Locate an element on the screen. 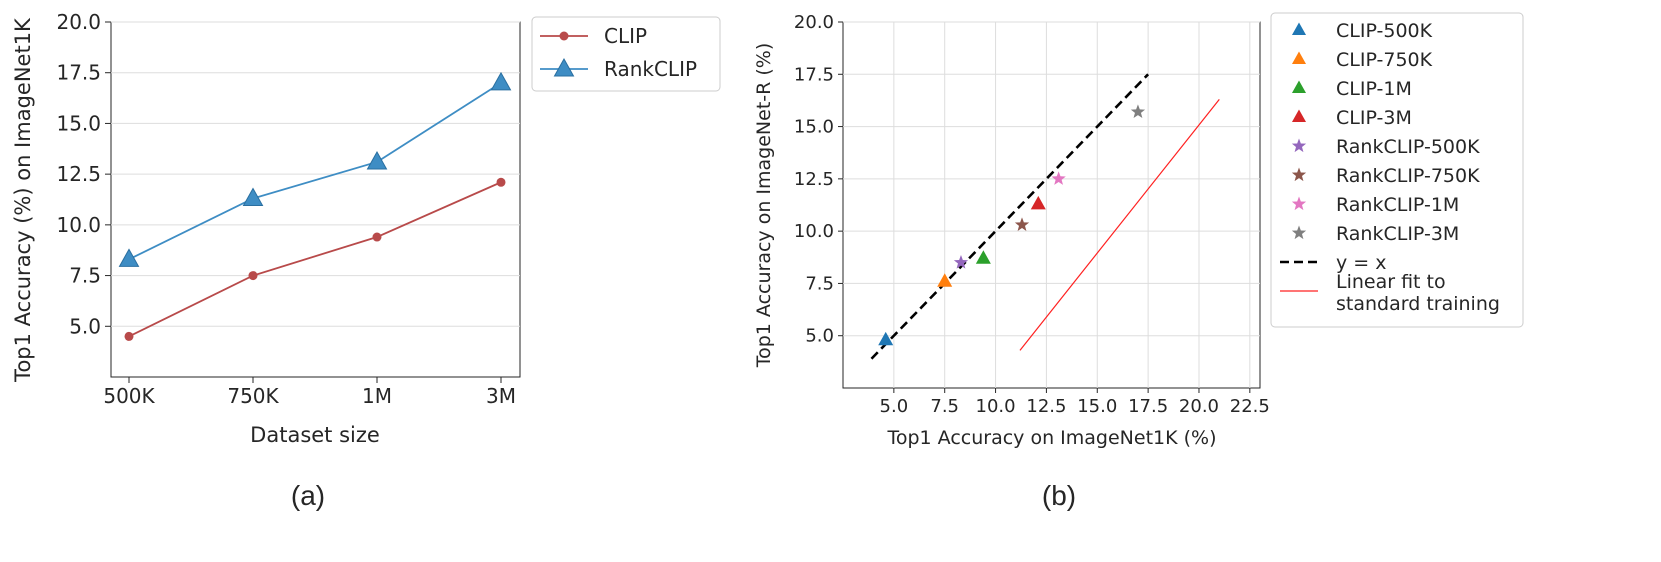 The width and height of the screenshot is (1661, 562). legend-marker-clip-1m is located at coordinates (1299, 87).